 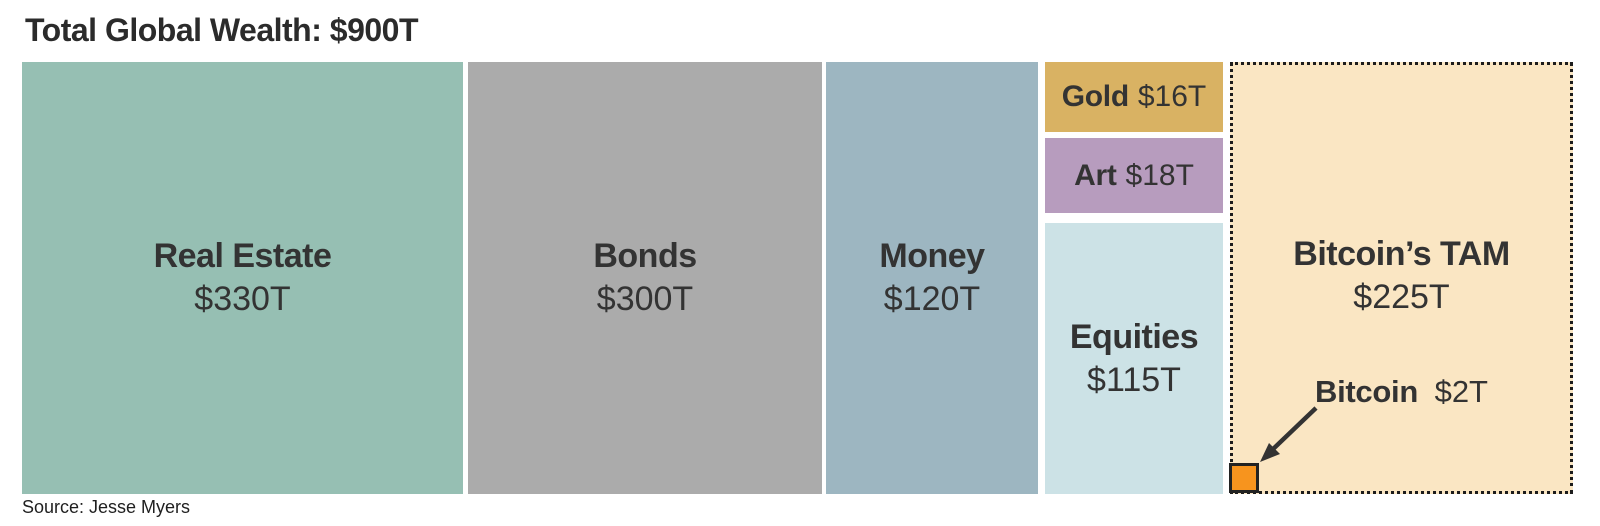 What do you see at coordinates (222, 30) in the screenshot?
I see `chart-title: Total Global Wealth: $900T` at bounding box center [222, 30].